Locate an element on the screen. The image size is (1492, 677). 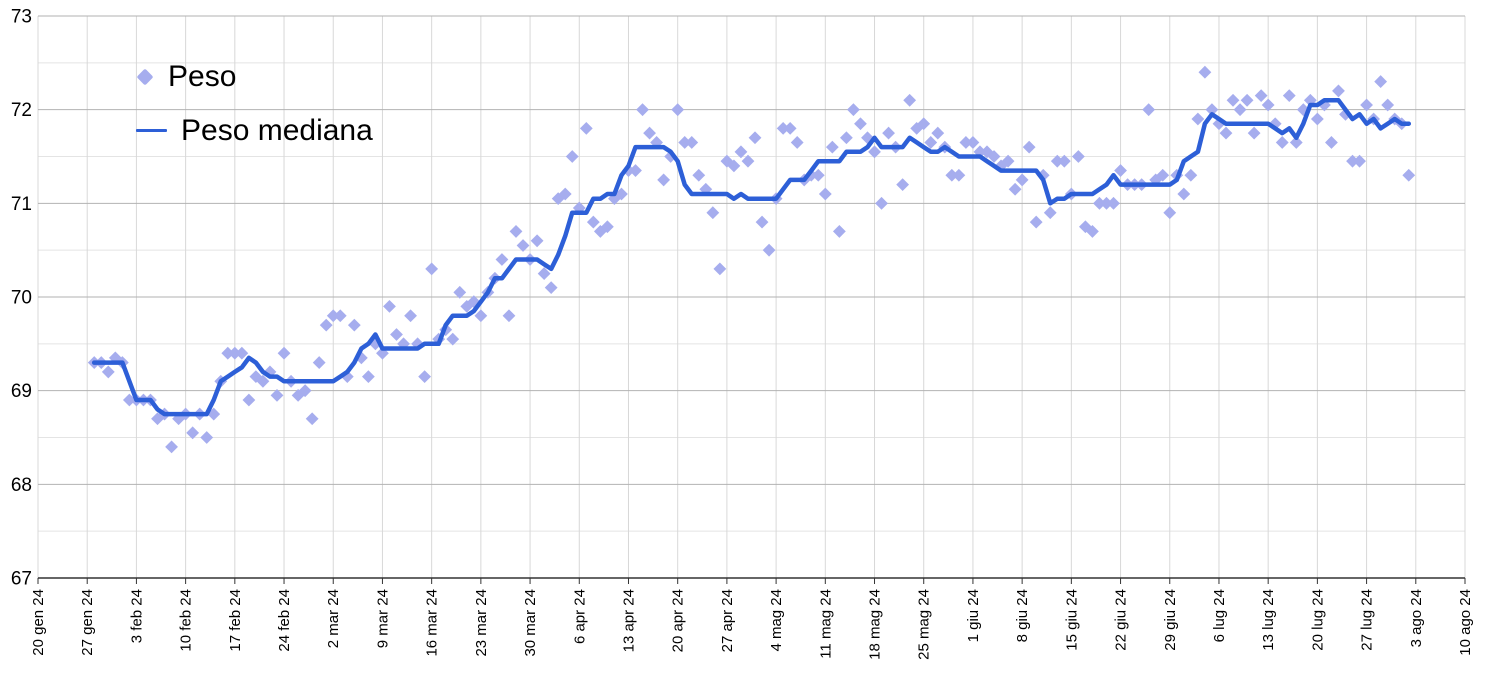
y-axis-label: 68 is located at coordinates (21, 485).